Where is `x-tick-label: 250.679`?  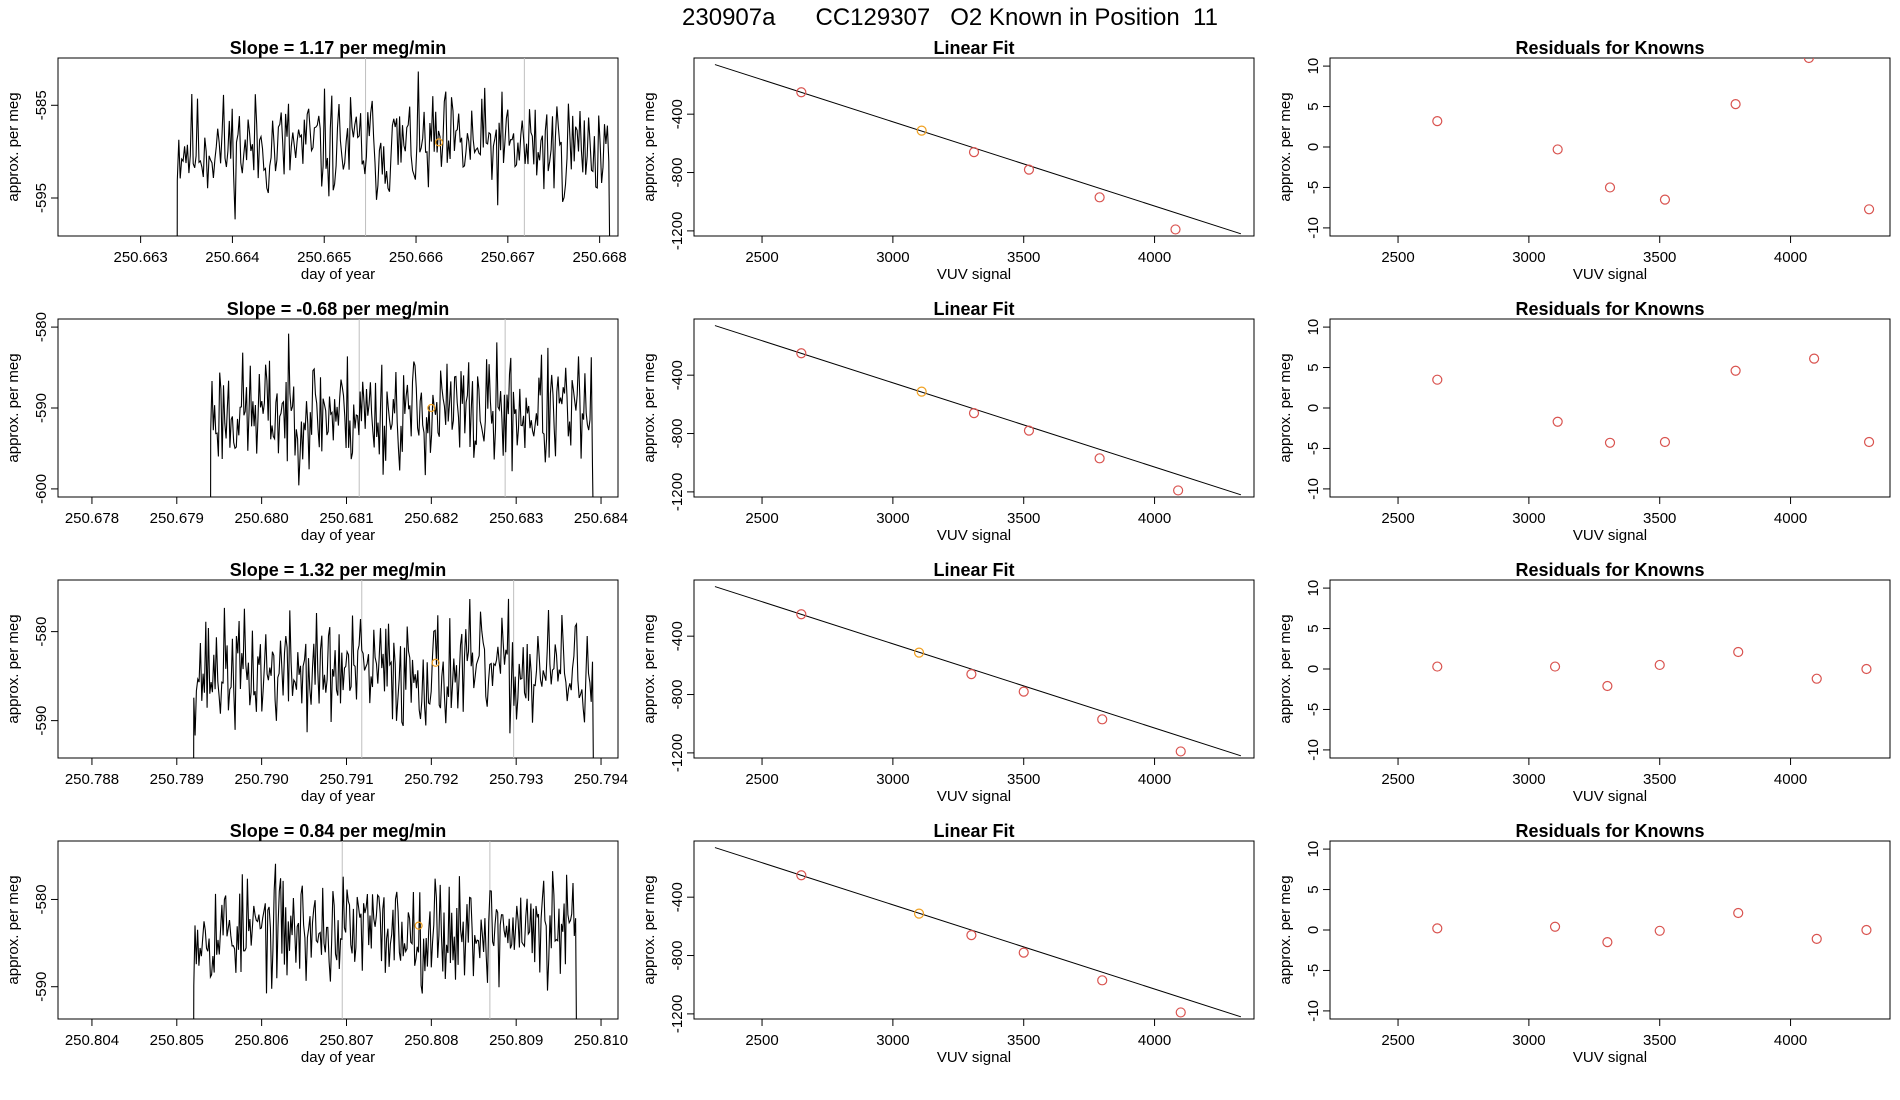 x-tick-label: 250.679 is located at coordinates (177, 518).